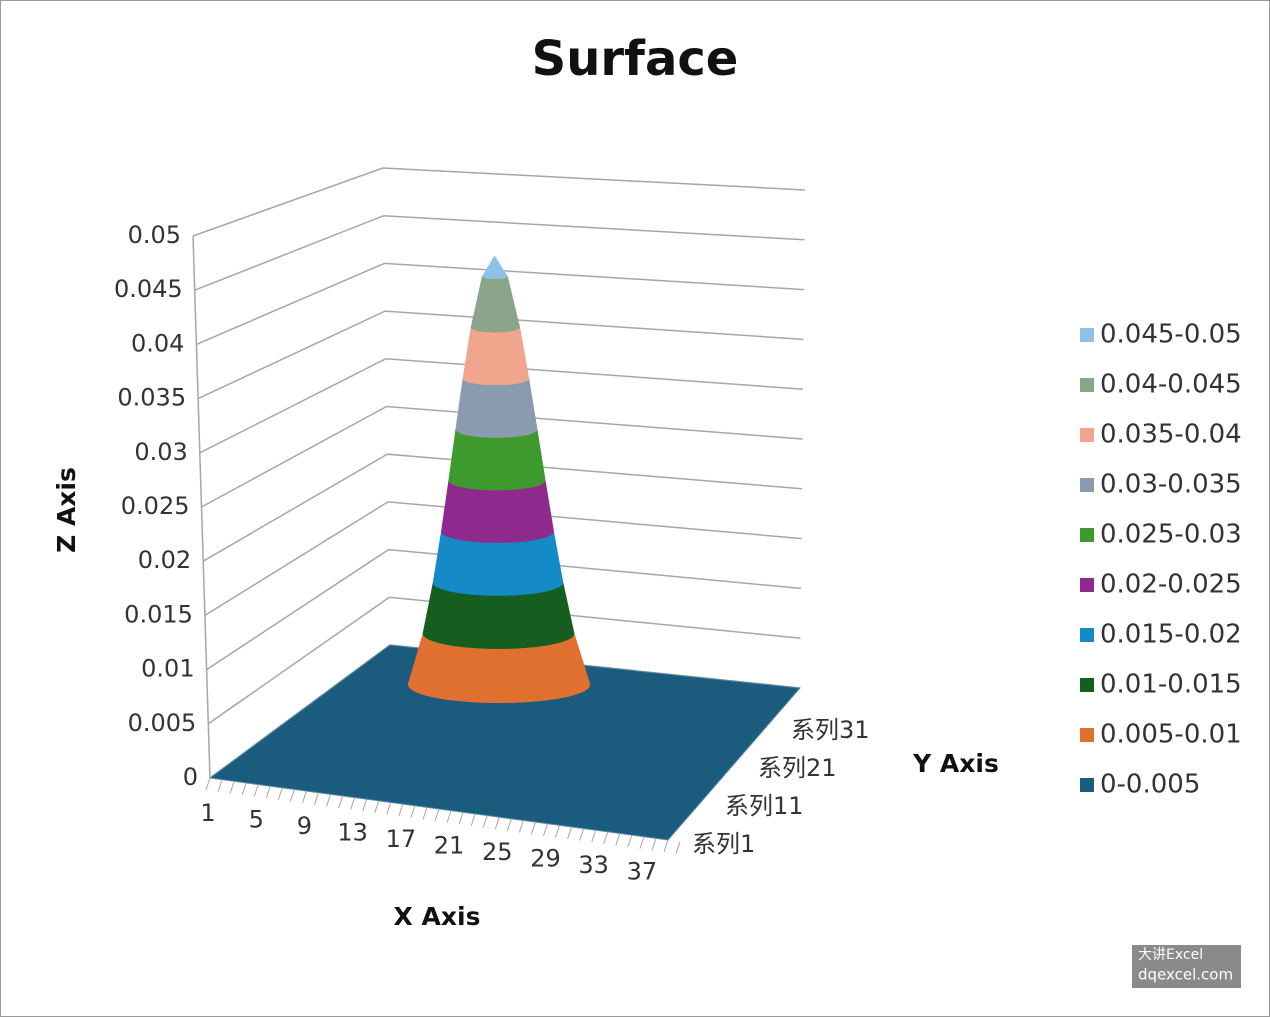 The width and height of the screenshot is (1270, 1017). What do you see at coordinates (162, 723) in the screenshot?
I see `z-tick-label: 0.005` at bounding box center [162, 723].